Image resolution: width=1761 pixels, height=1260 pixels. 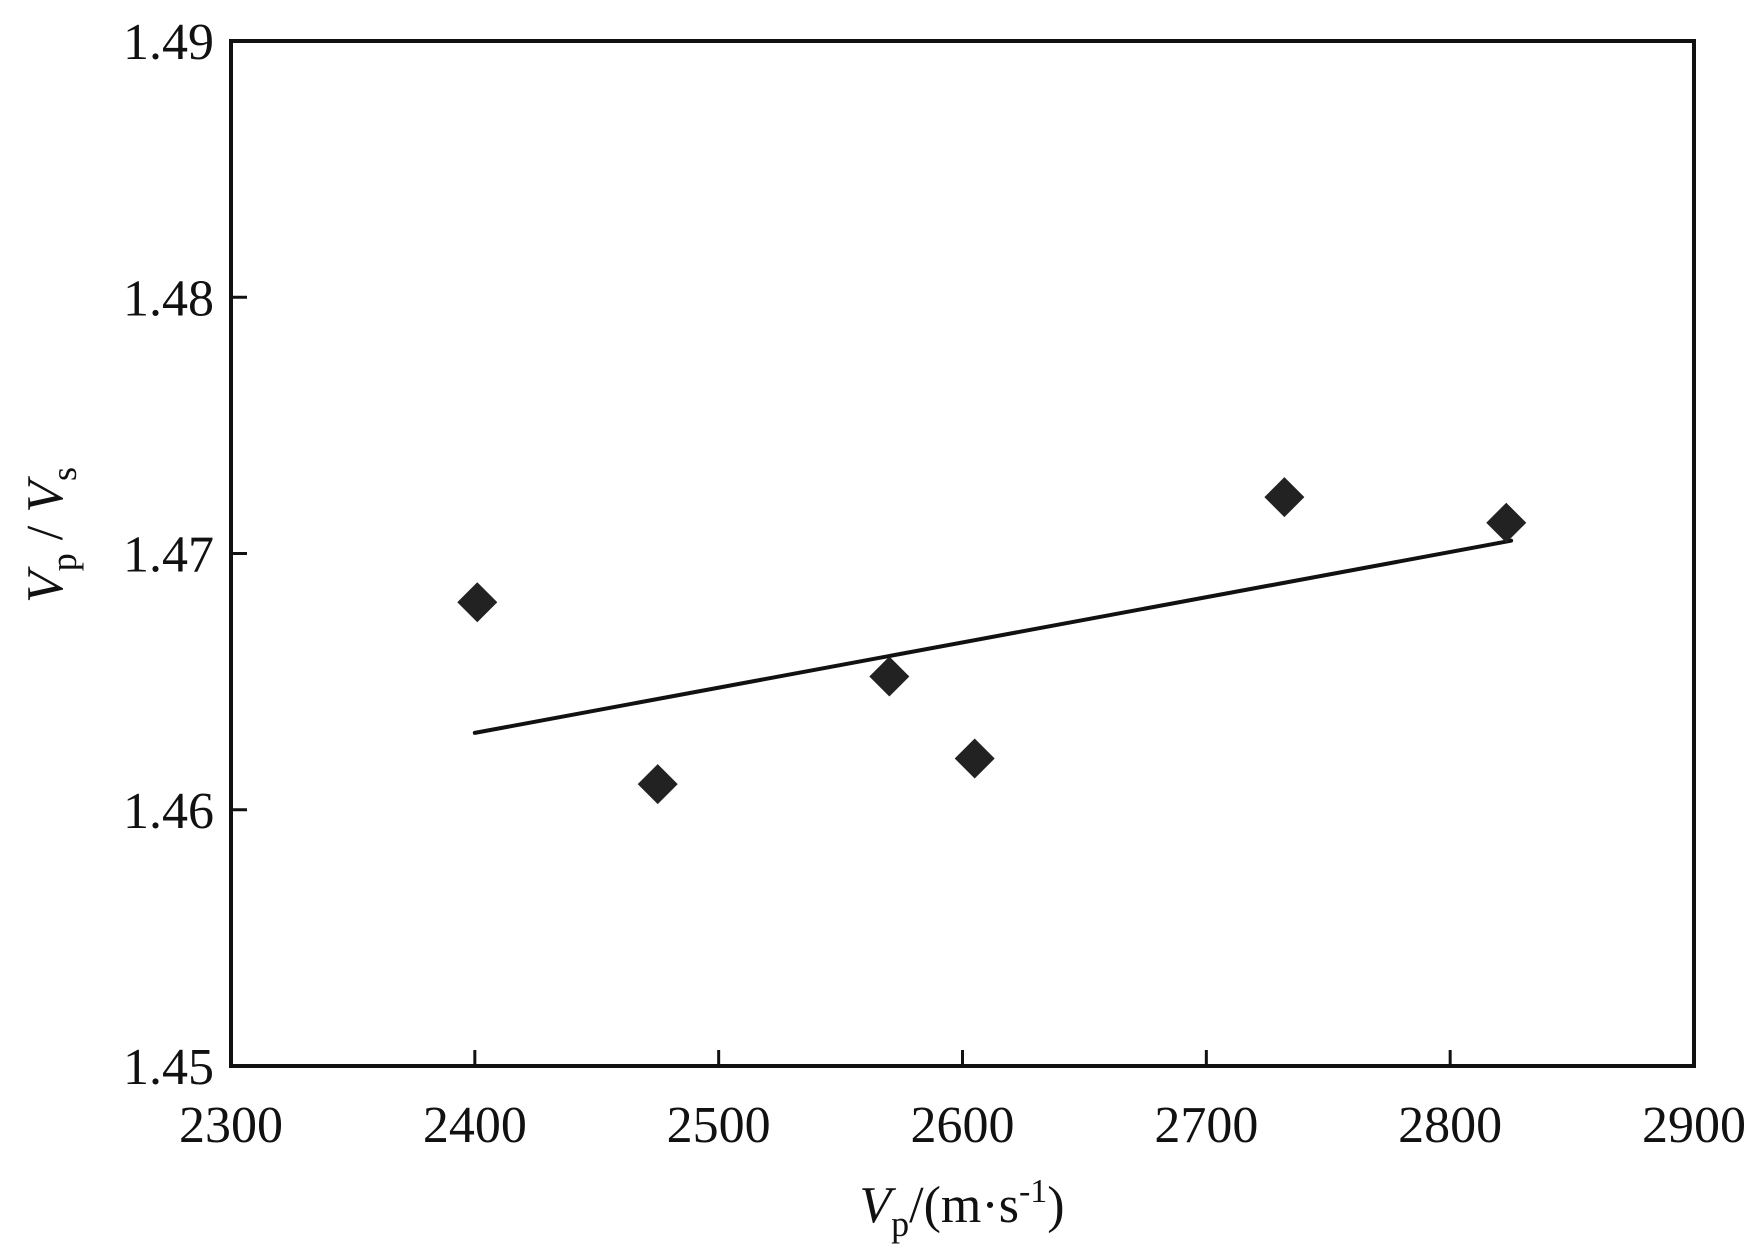 I want to click on y-tick-label: 1.47, so click(x=168, y=555).